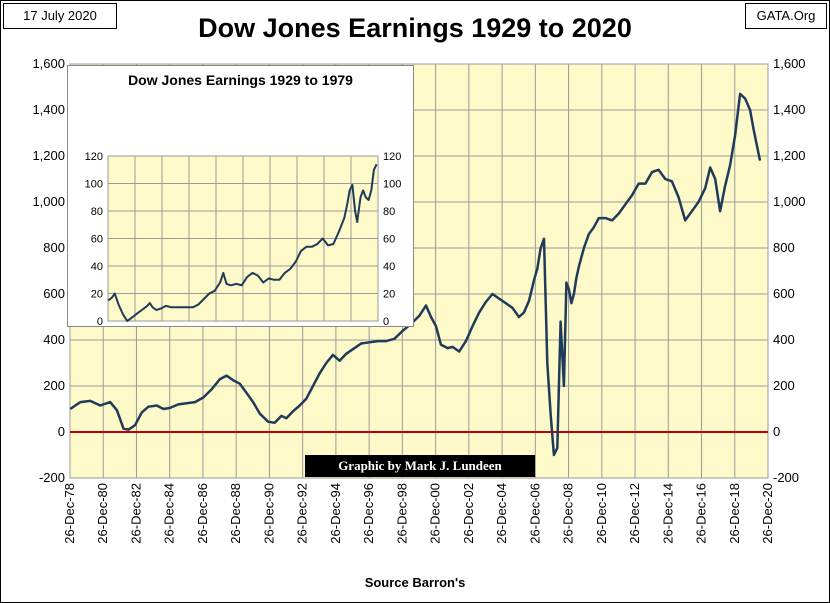  Describe the element at coordinates (97, 240) in the screenshot. I see `y-tick-label: 60` at that location.